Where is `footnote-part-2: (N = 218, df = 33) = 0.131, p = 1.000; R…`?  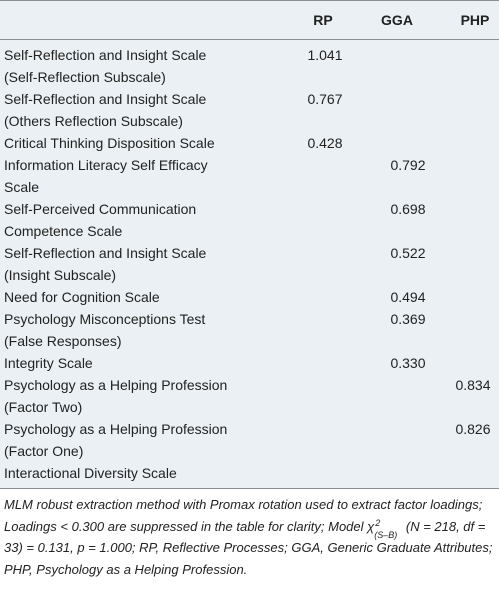 footnote-part-2: (N = 218, df = 33) = 0.131, p = 1.000; R… is located at coordinates (248, 547).